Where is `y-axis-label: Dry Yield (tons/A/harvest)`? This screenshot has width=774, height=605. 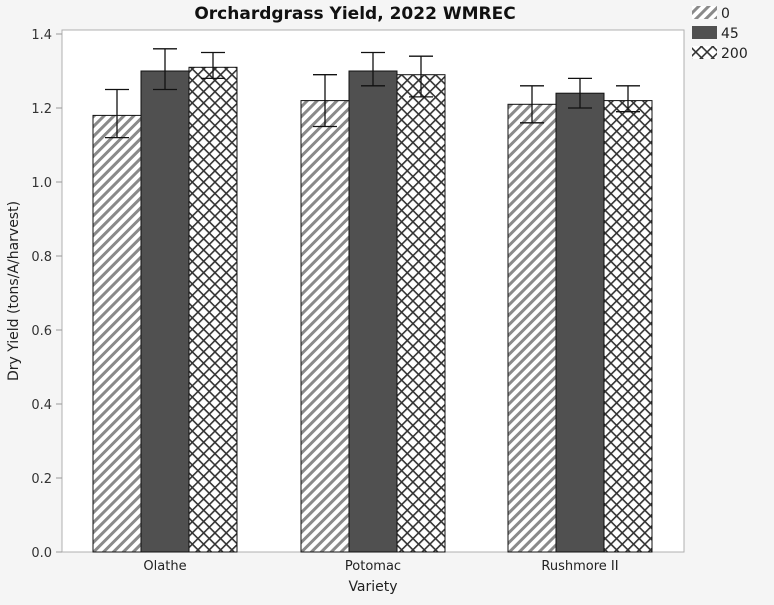 y-axis-label: Dry Yield (tons/A/harvest) is located at coordinates (14, 291).